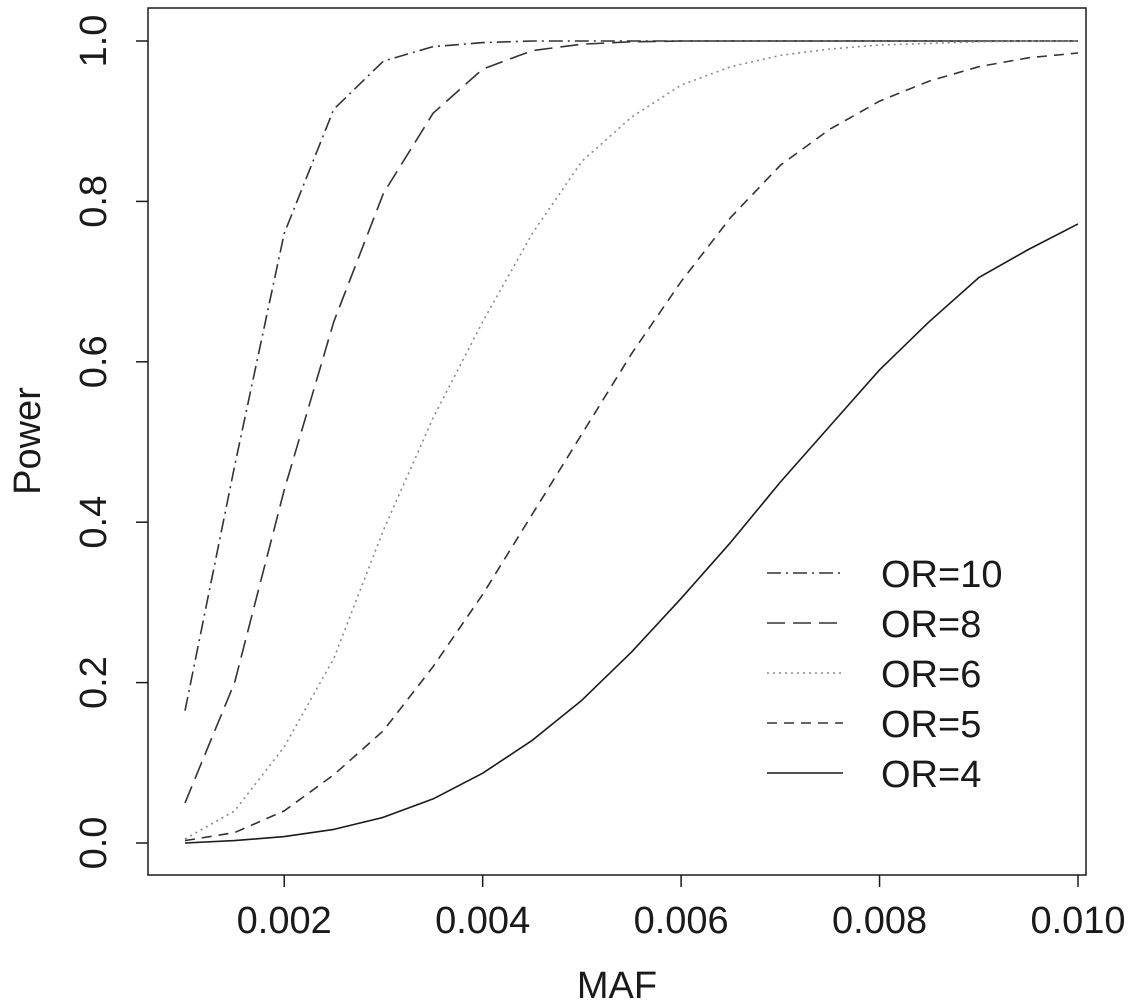  What do you see at coordinates (931, 775) in the screenshot?
I see `legend-label: OR=4` at bounding box center [931, 775].